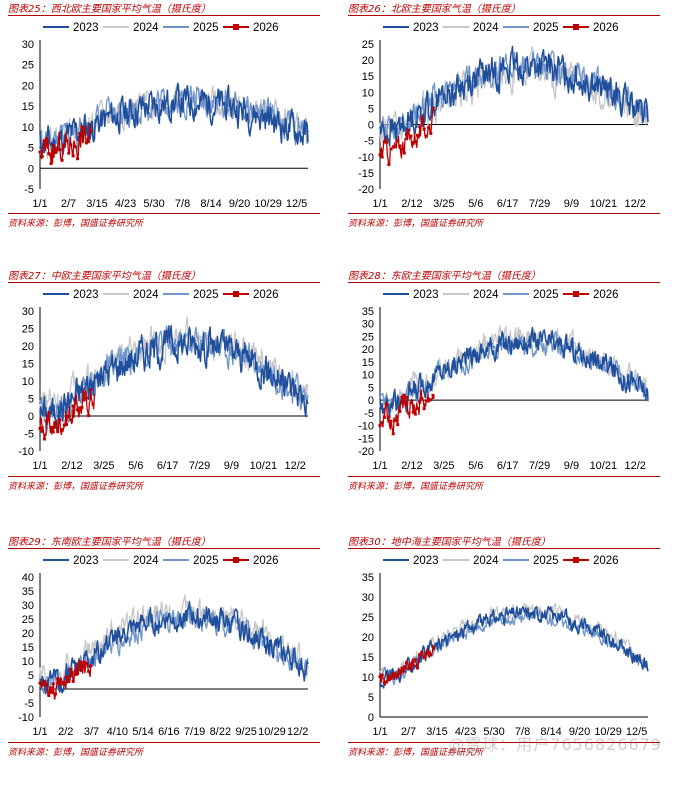  What do you see at coordinates (411, 466) in the screenshot?
I see `x-tick-label: 2/12` at bounding box center [411, 466].